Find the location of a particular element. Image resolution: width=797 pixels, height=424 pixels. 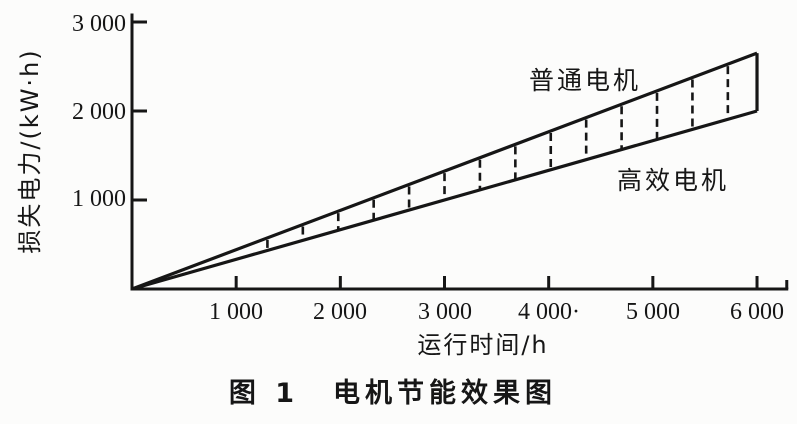

x-tick-label-4000: 4 000· is located at coordinates (549, 312).